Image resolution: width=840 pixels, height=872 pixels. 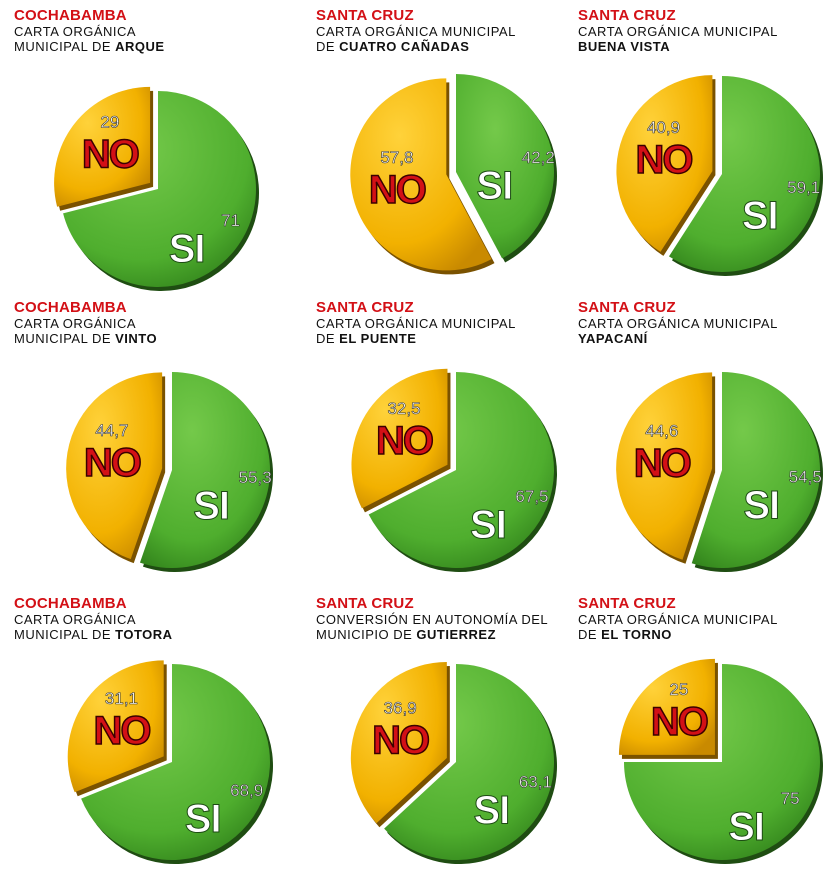 What do you see at coordinates (636, 634) in the screenshot?
I see `place-name: EL TORNO` at bounding box center [636, 634].